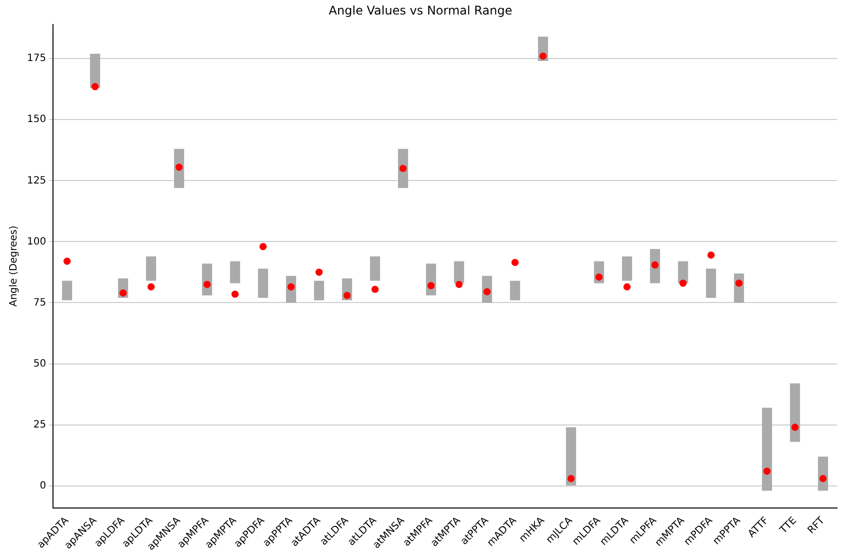 The height and width of the screenshot is (556, 841). I want to click on y-tick-label: 125, so click(36, 180).